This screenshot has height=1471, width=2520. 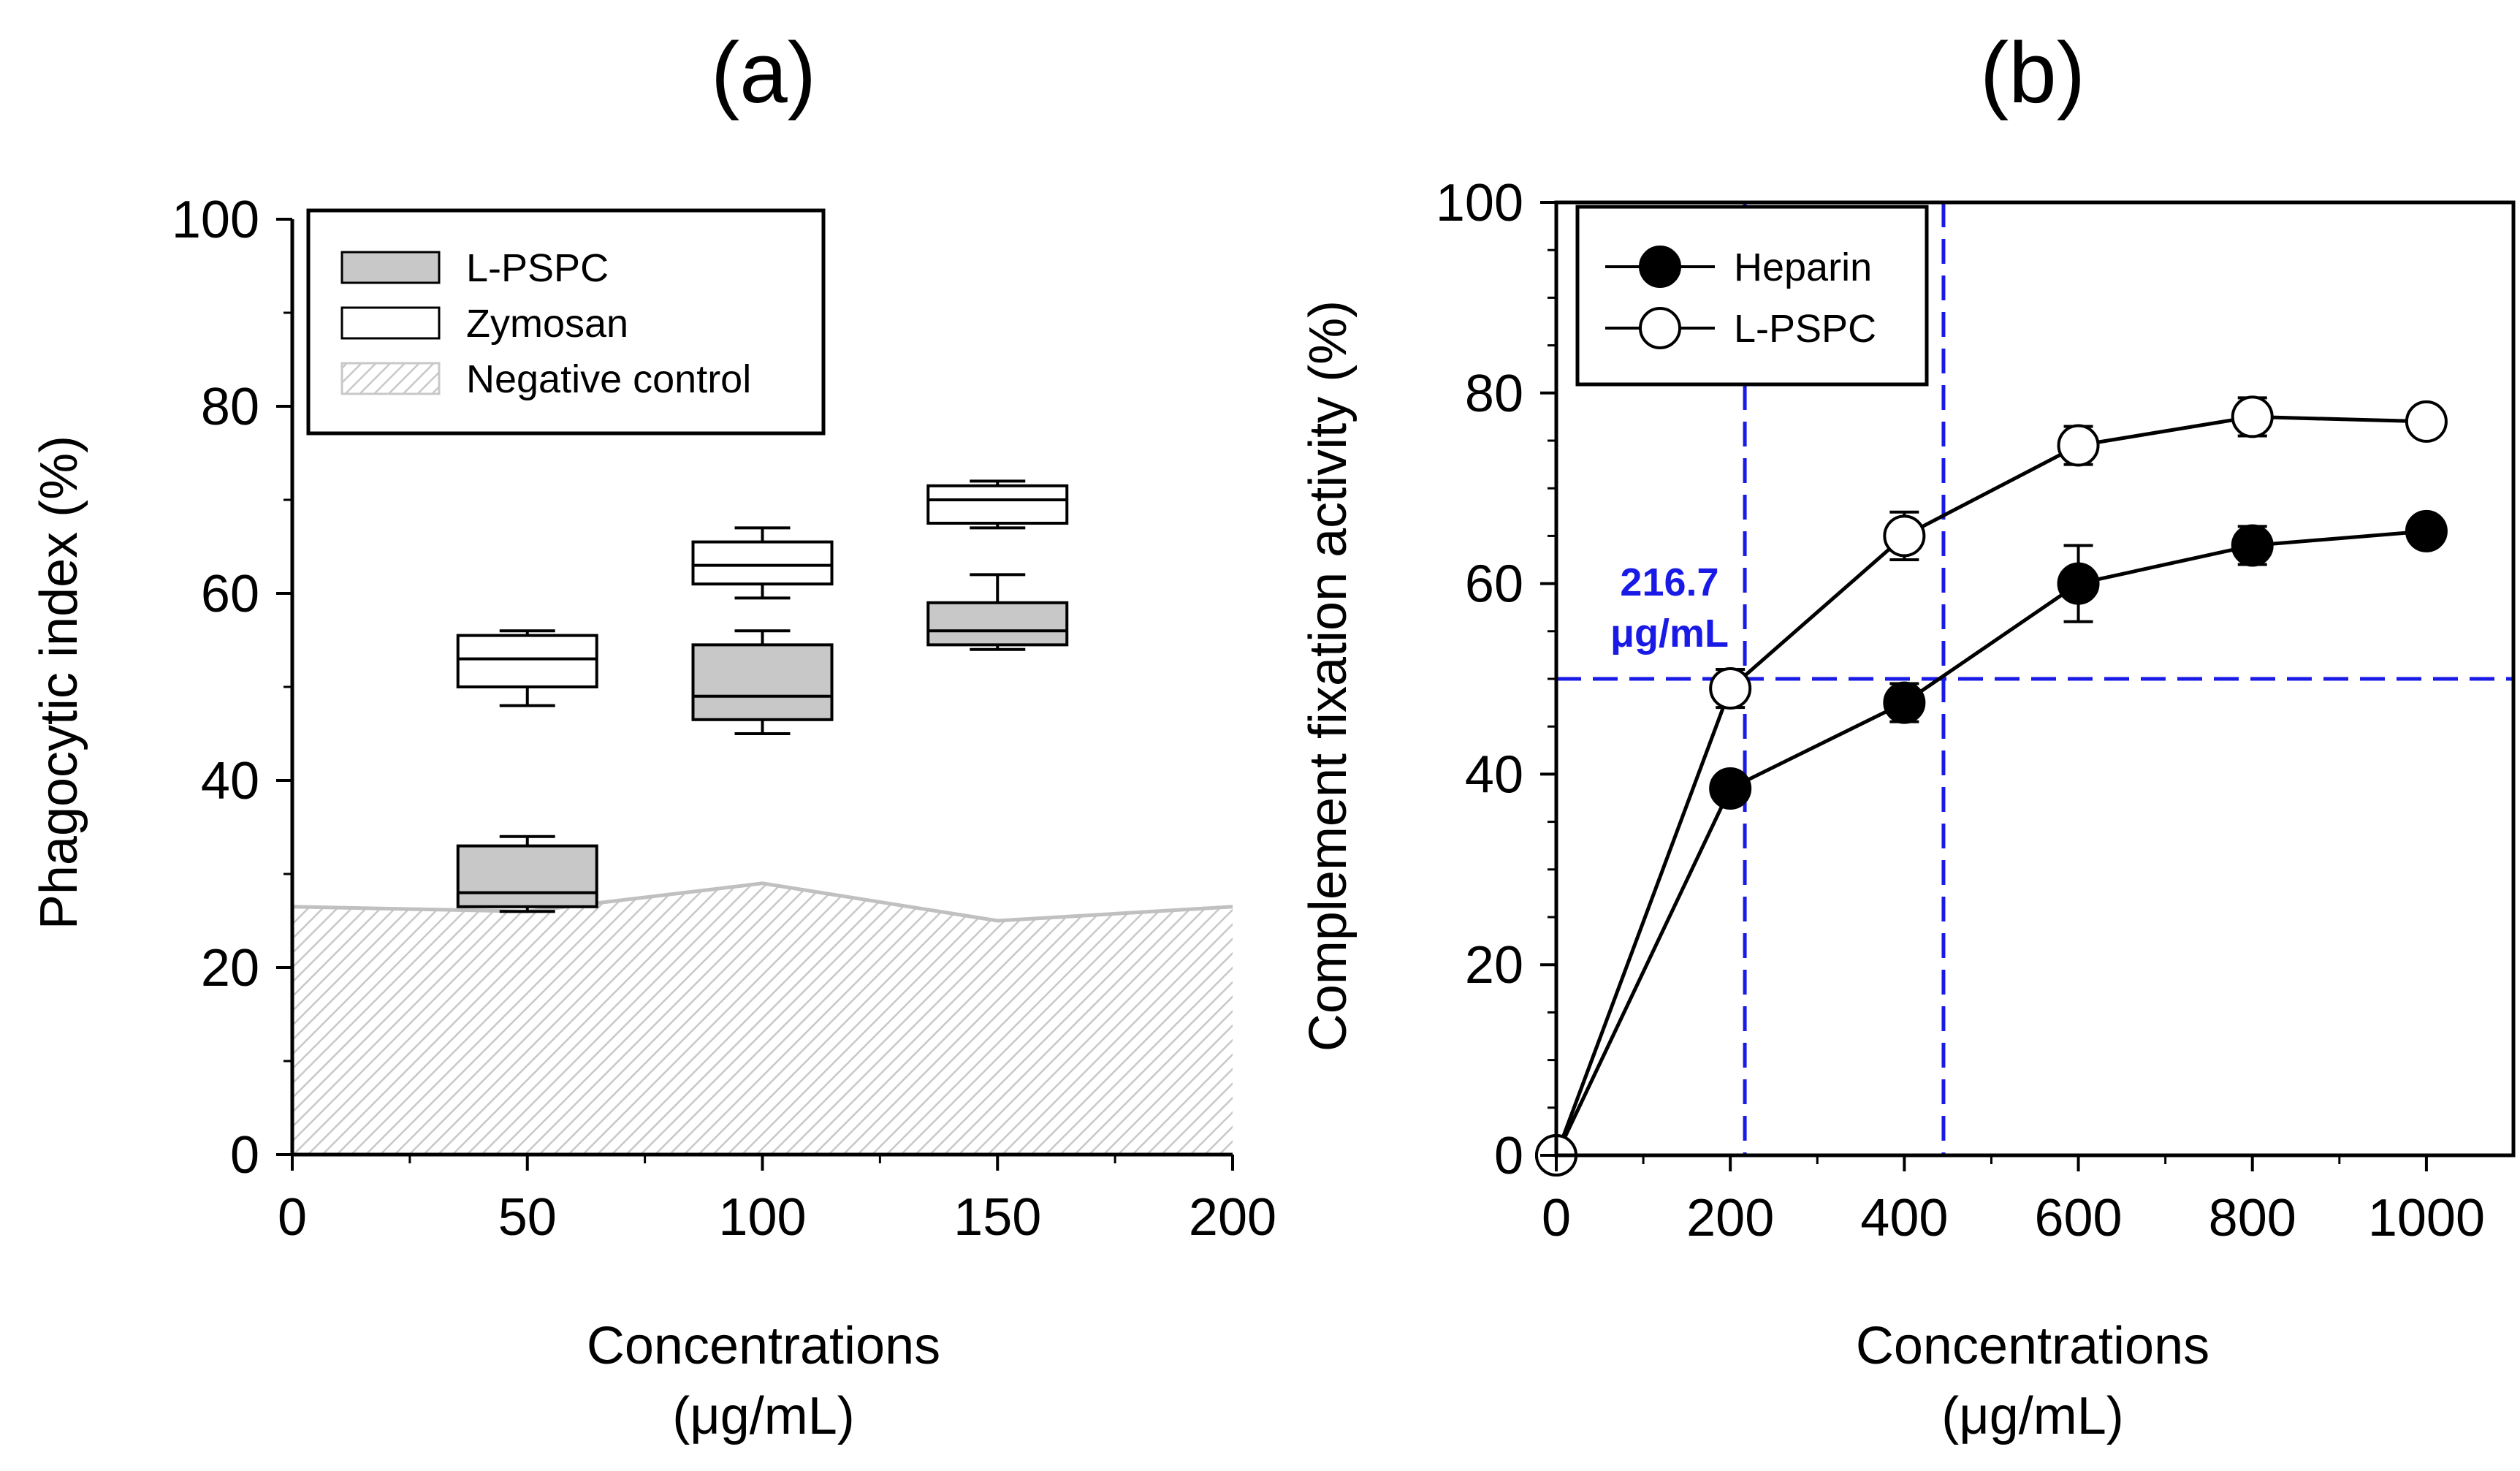 What do you see at coordinates (2032, 1416) in the screenshot?
I see `panel-b-xlabel-line2: (μg/mL)` at bounding box center [2032, 1416].